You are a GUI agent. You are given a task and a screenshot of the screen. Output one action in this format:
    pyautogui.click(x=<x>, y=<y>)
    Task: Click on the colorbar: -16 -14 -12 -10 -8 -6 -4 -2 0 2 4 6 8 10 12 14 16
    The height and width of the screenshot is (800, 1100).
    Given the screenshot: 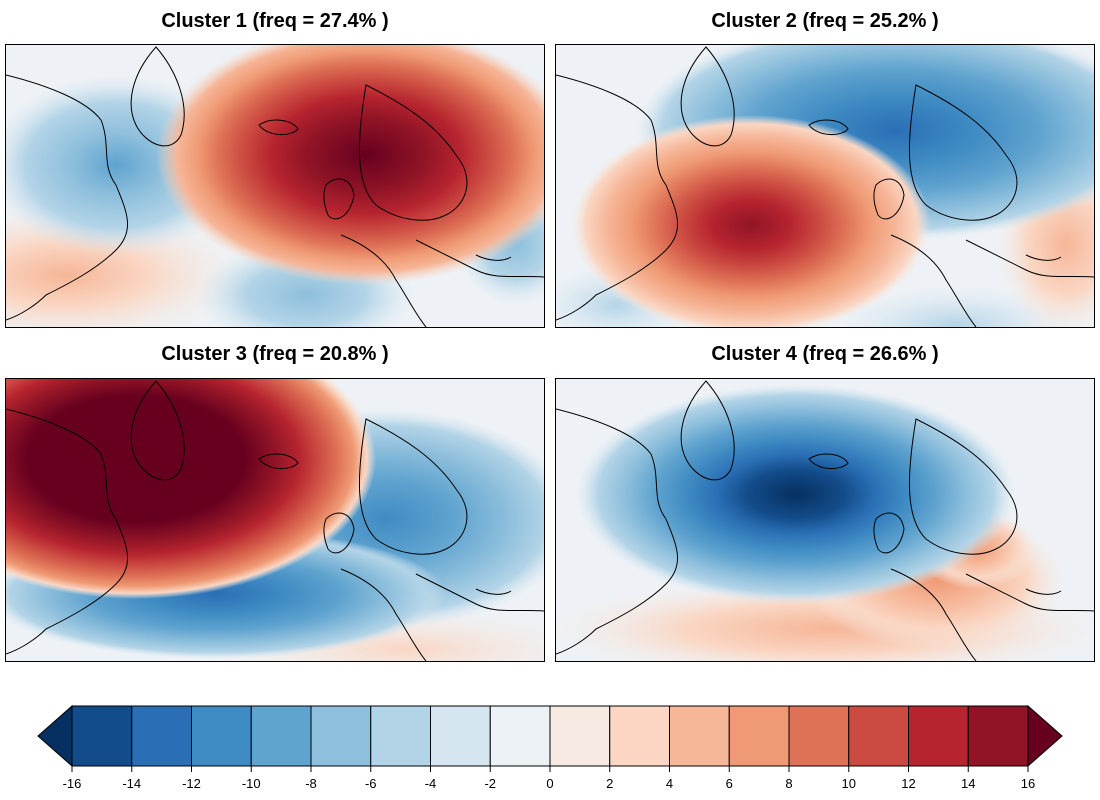 What is the action you would take?
    pyautogui.click(x=550, y=747)
    